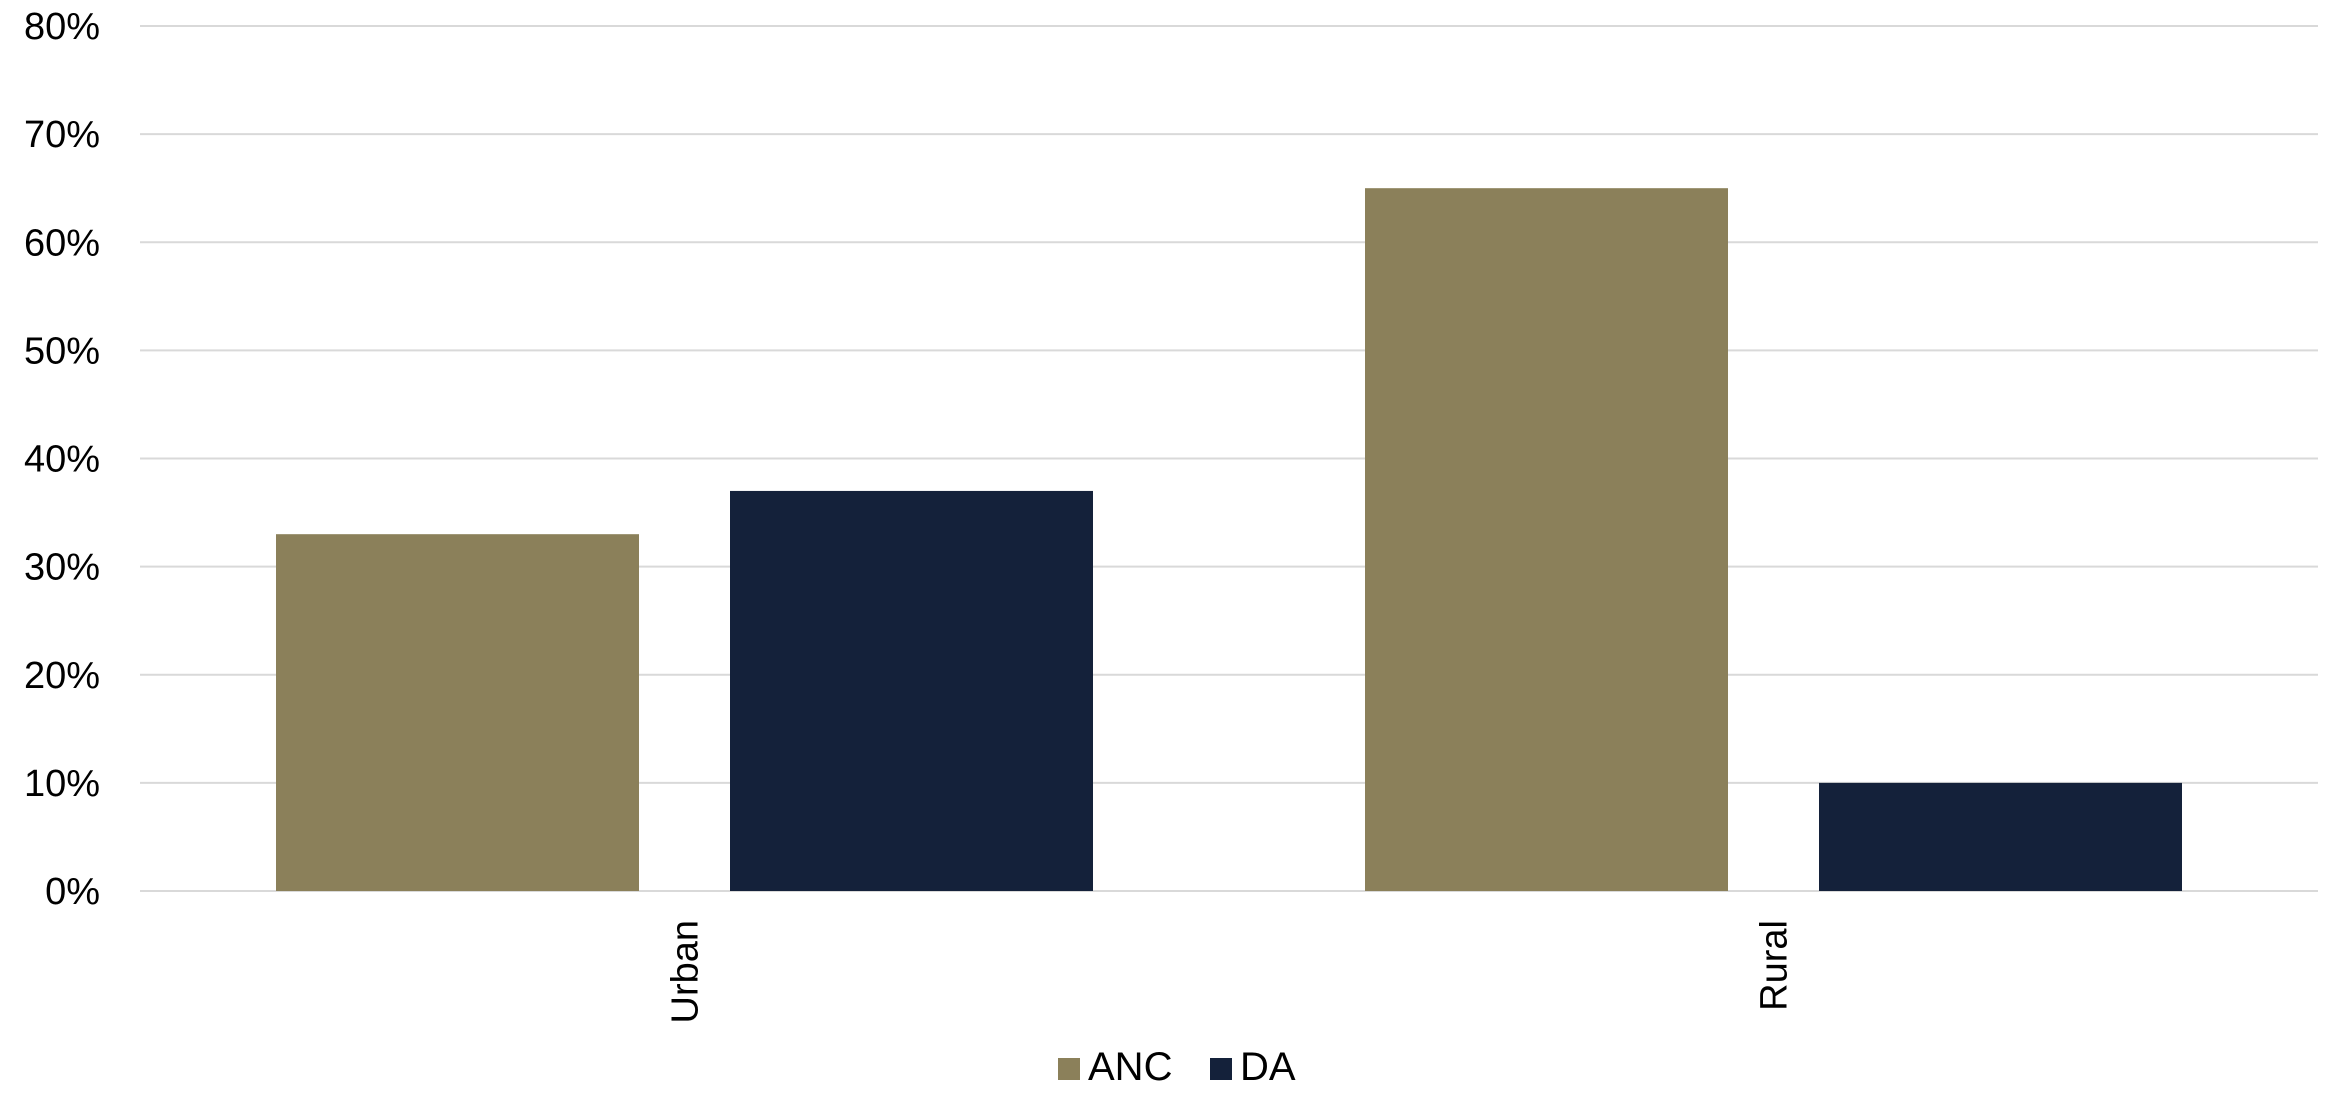  What do you see at coordinates (1230, 972) in the screenshot?
I see `x-axis-category-labels: Urban Rural` at bounding box center [1230, 972].